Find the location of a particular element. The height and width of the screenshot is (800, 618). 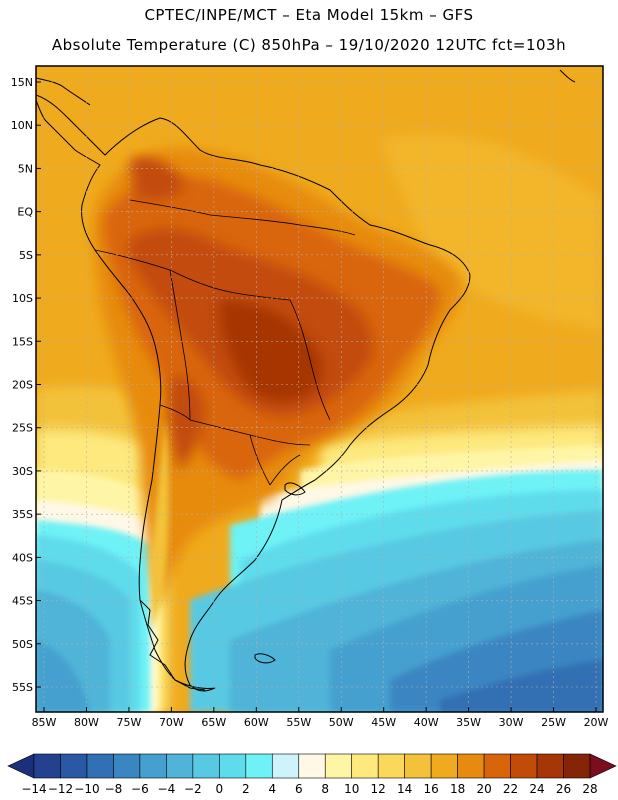

lon-label: 65W is located at coordinates (213, 722).